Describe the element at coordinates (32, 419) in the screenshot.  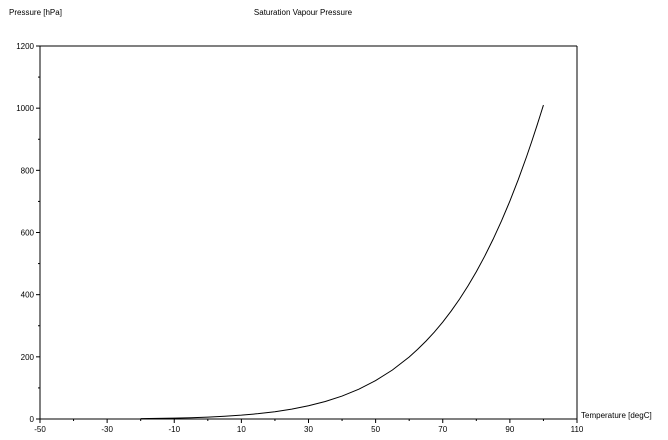
I see `y-tick-label: 0` at that location.